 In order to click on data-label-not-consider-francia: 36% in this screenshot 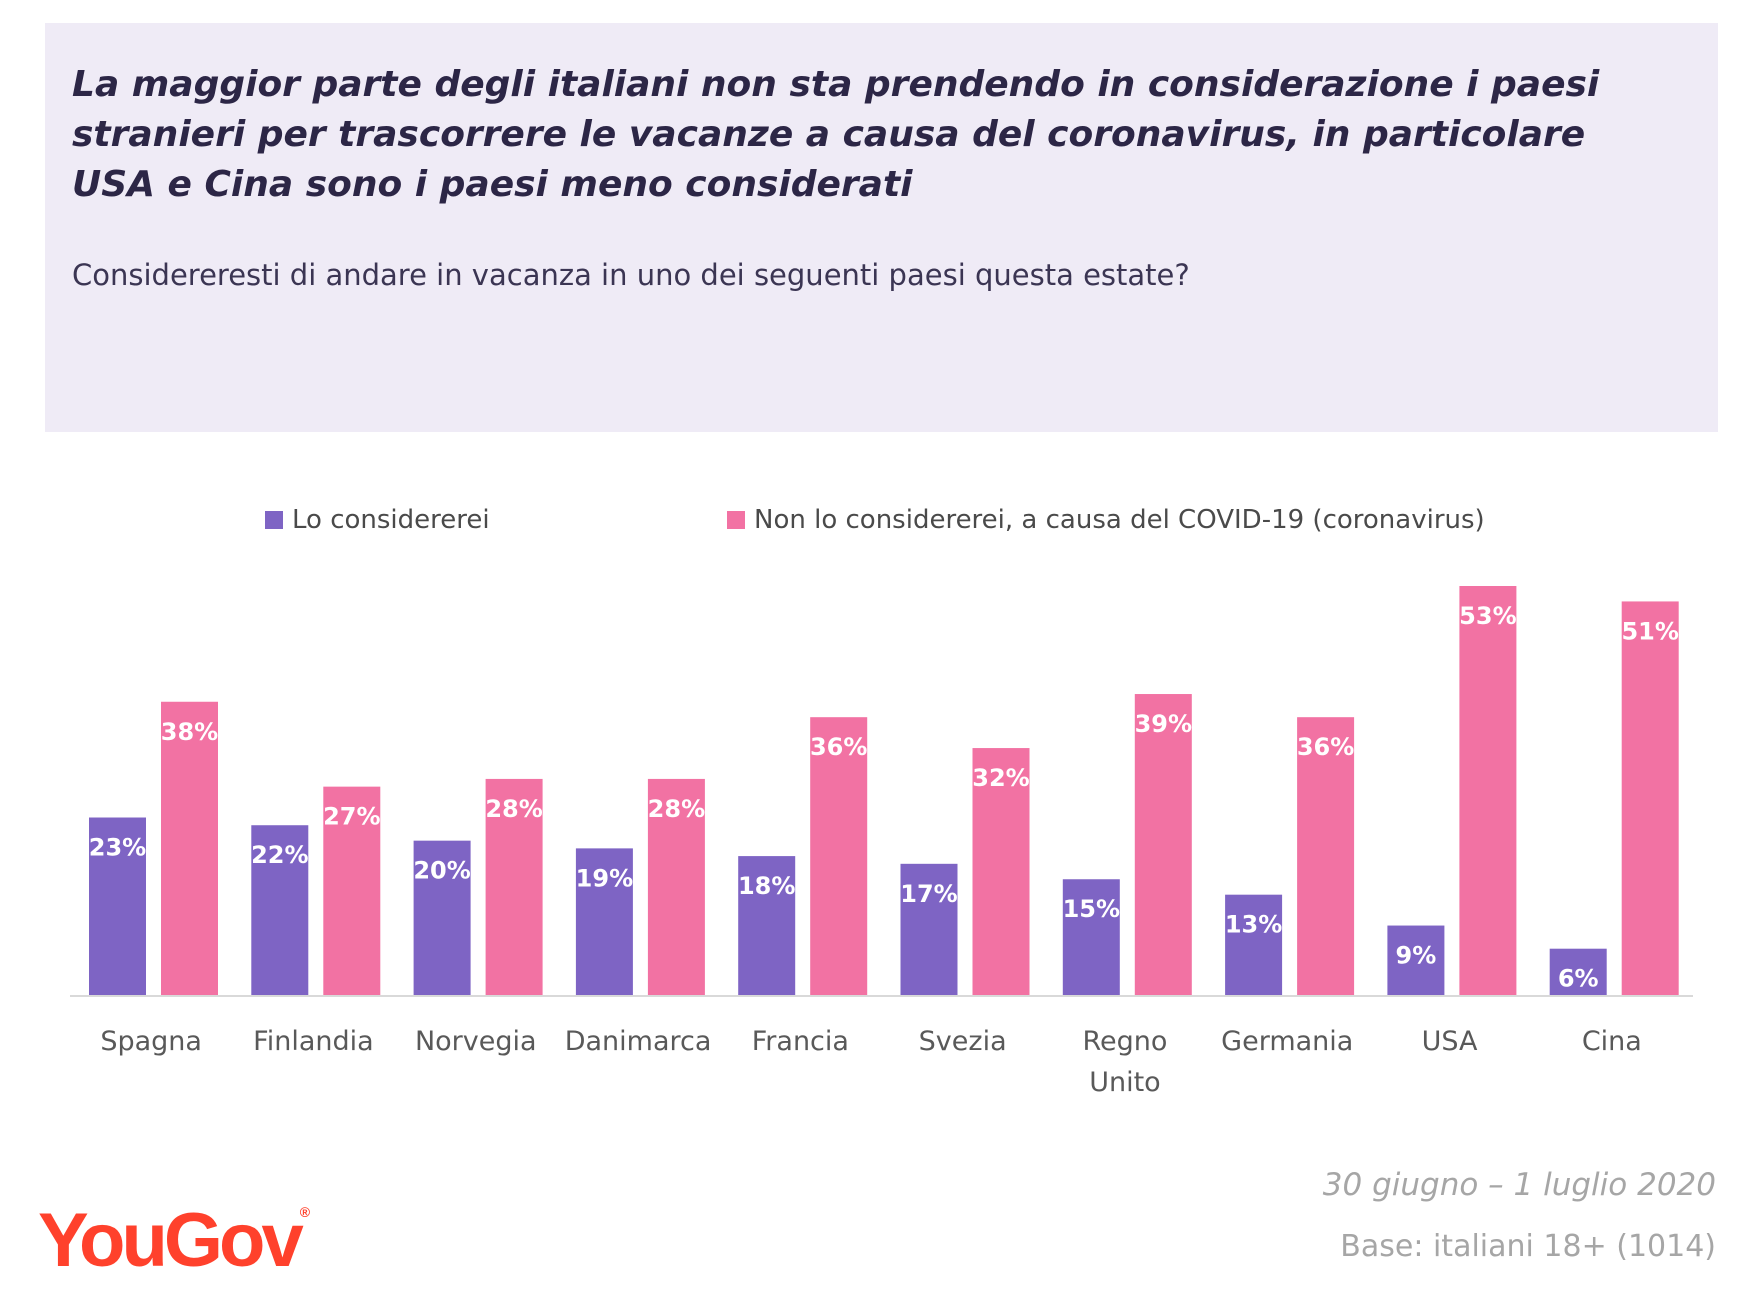, I will do `click(838, 747)`.